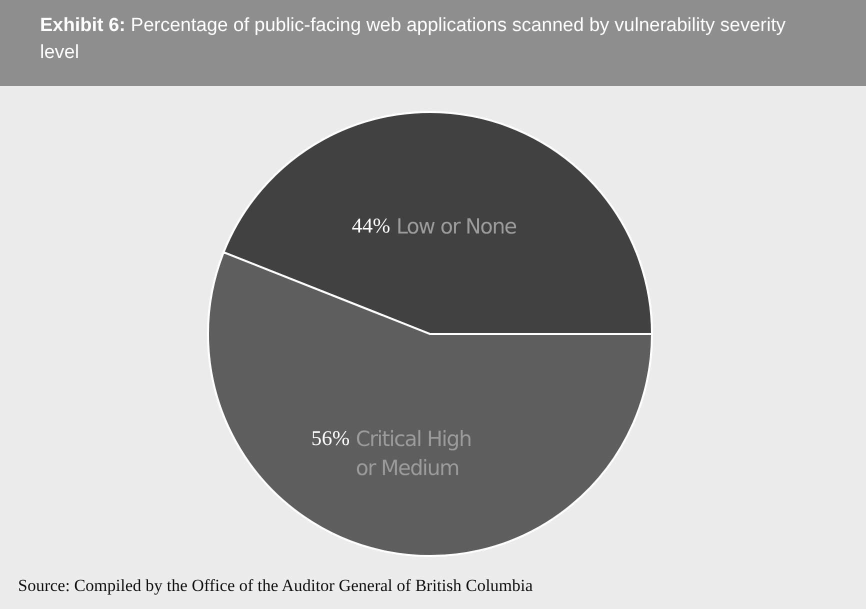 This screenshot has width=866, height=609. I want to click on source-note: Source: Compiled by the Office of the Auditor General of British Columbia, so click(275, 586).